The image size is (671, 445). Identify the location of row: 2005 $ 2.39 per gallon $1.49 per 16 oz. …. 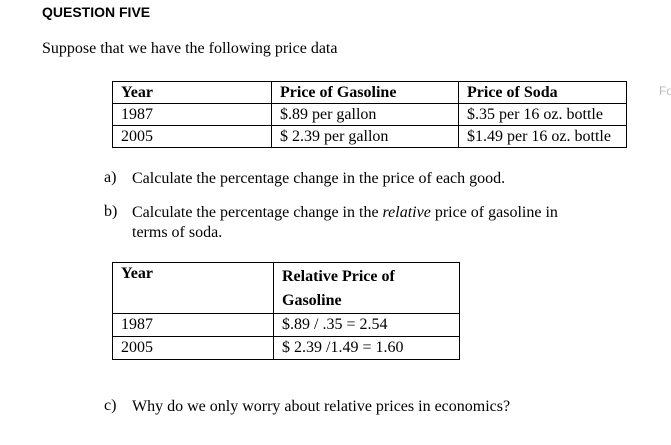
(369, 136).